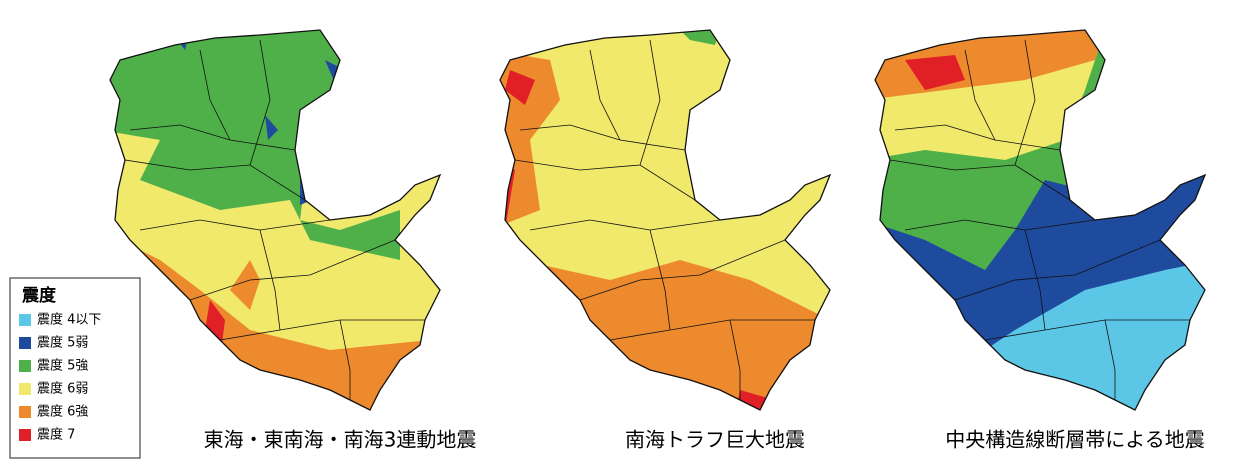  Describe the element at coordinates (1074, 440) in the screenshot. I see `map-caption: 中央構造線断層帯による地震` at that location.